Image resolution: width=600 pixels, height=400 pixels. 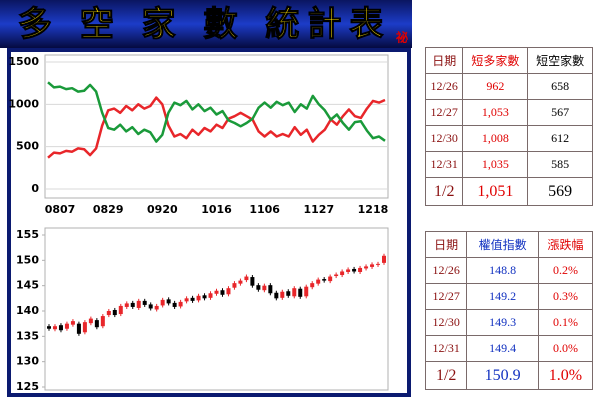 I want to click on header-cell: 漲跌幅, so click(x=565, y=244).